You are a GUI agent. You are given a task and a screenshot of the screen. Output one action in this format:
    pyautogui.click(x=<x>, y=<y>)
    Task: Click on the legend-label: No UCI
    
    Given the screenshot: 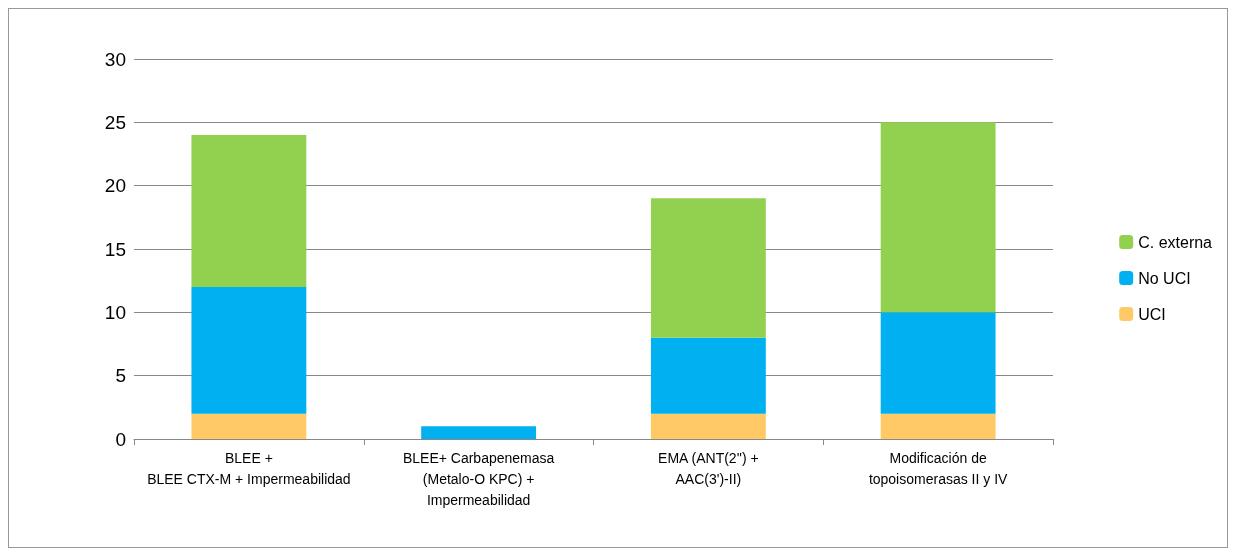 What is the action you would take?
    pyautogui.click(x=1164, y=278)
    